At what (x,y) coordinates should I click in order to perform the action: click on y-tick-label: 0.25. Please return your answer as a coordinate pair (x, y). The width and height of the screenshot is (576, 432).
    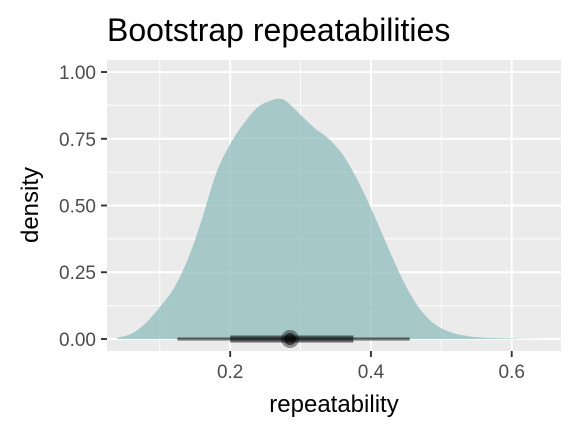
    Looking at the image, I should click on (77, 273).